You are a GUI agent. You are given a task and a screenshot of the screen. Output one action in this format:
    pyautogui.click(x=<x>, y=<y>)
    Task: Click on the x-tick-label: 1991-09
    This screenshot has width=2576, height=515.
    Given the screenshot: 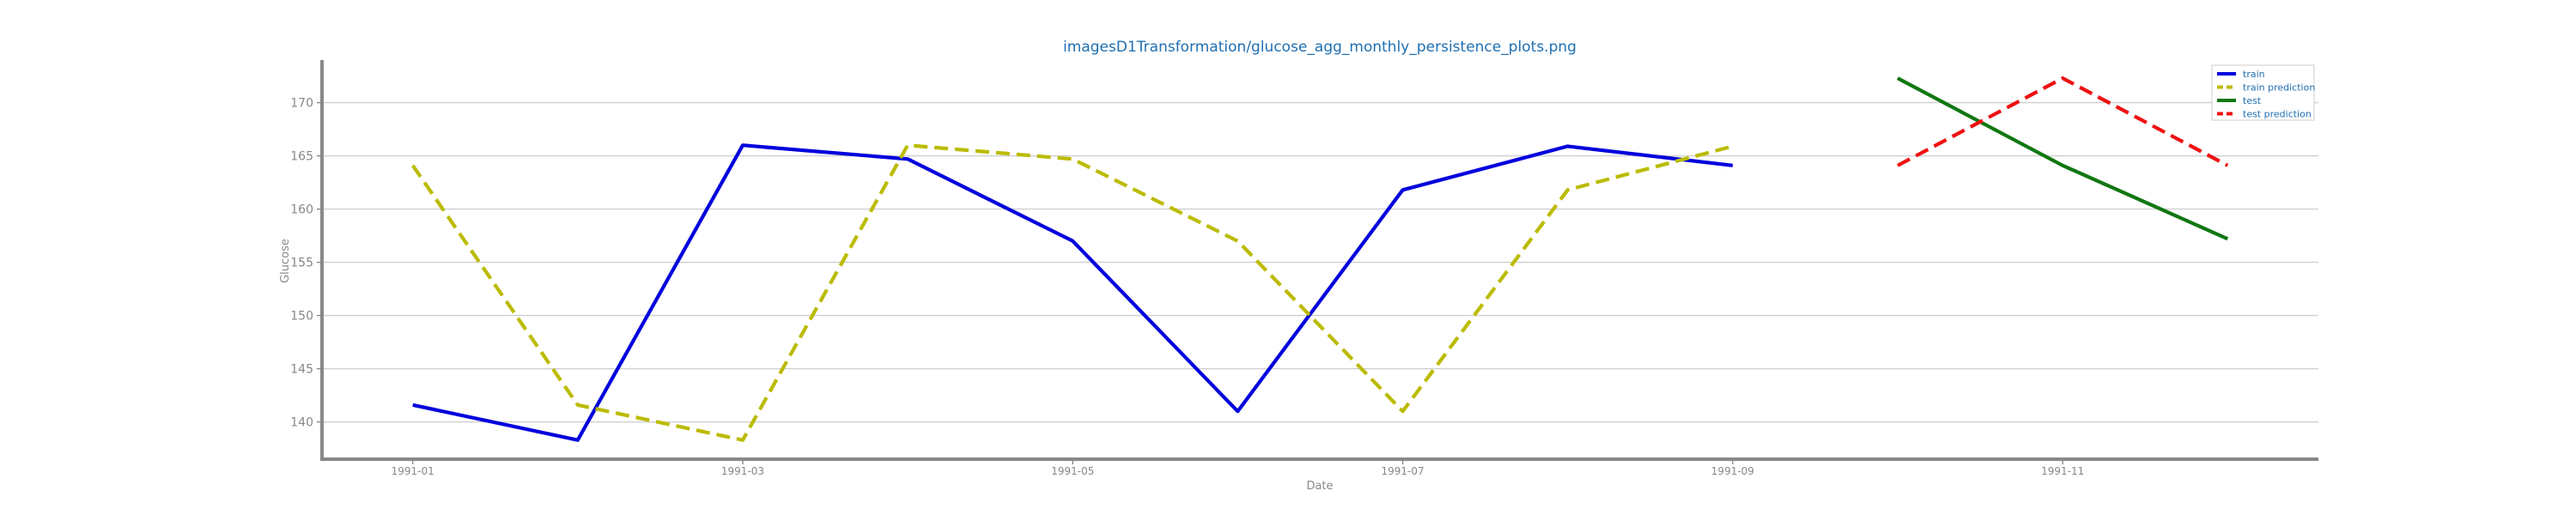 What is the action you would take?
    pyautogui.click(x=1733, y=471)
    